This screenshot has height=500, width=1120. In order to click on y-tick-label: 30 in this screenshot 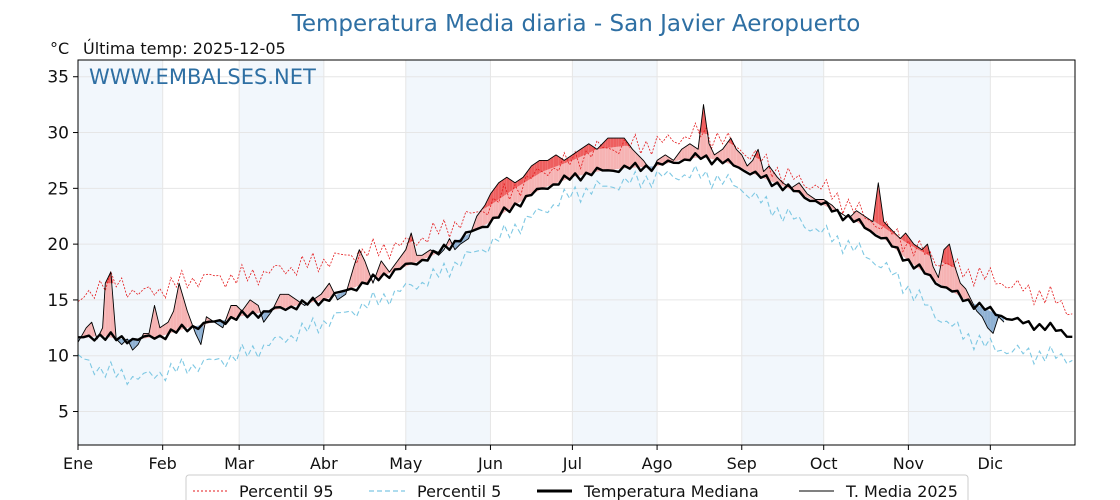, I will do `click(58, 134)`.